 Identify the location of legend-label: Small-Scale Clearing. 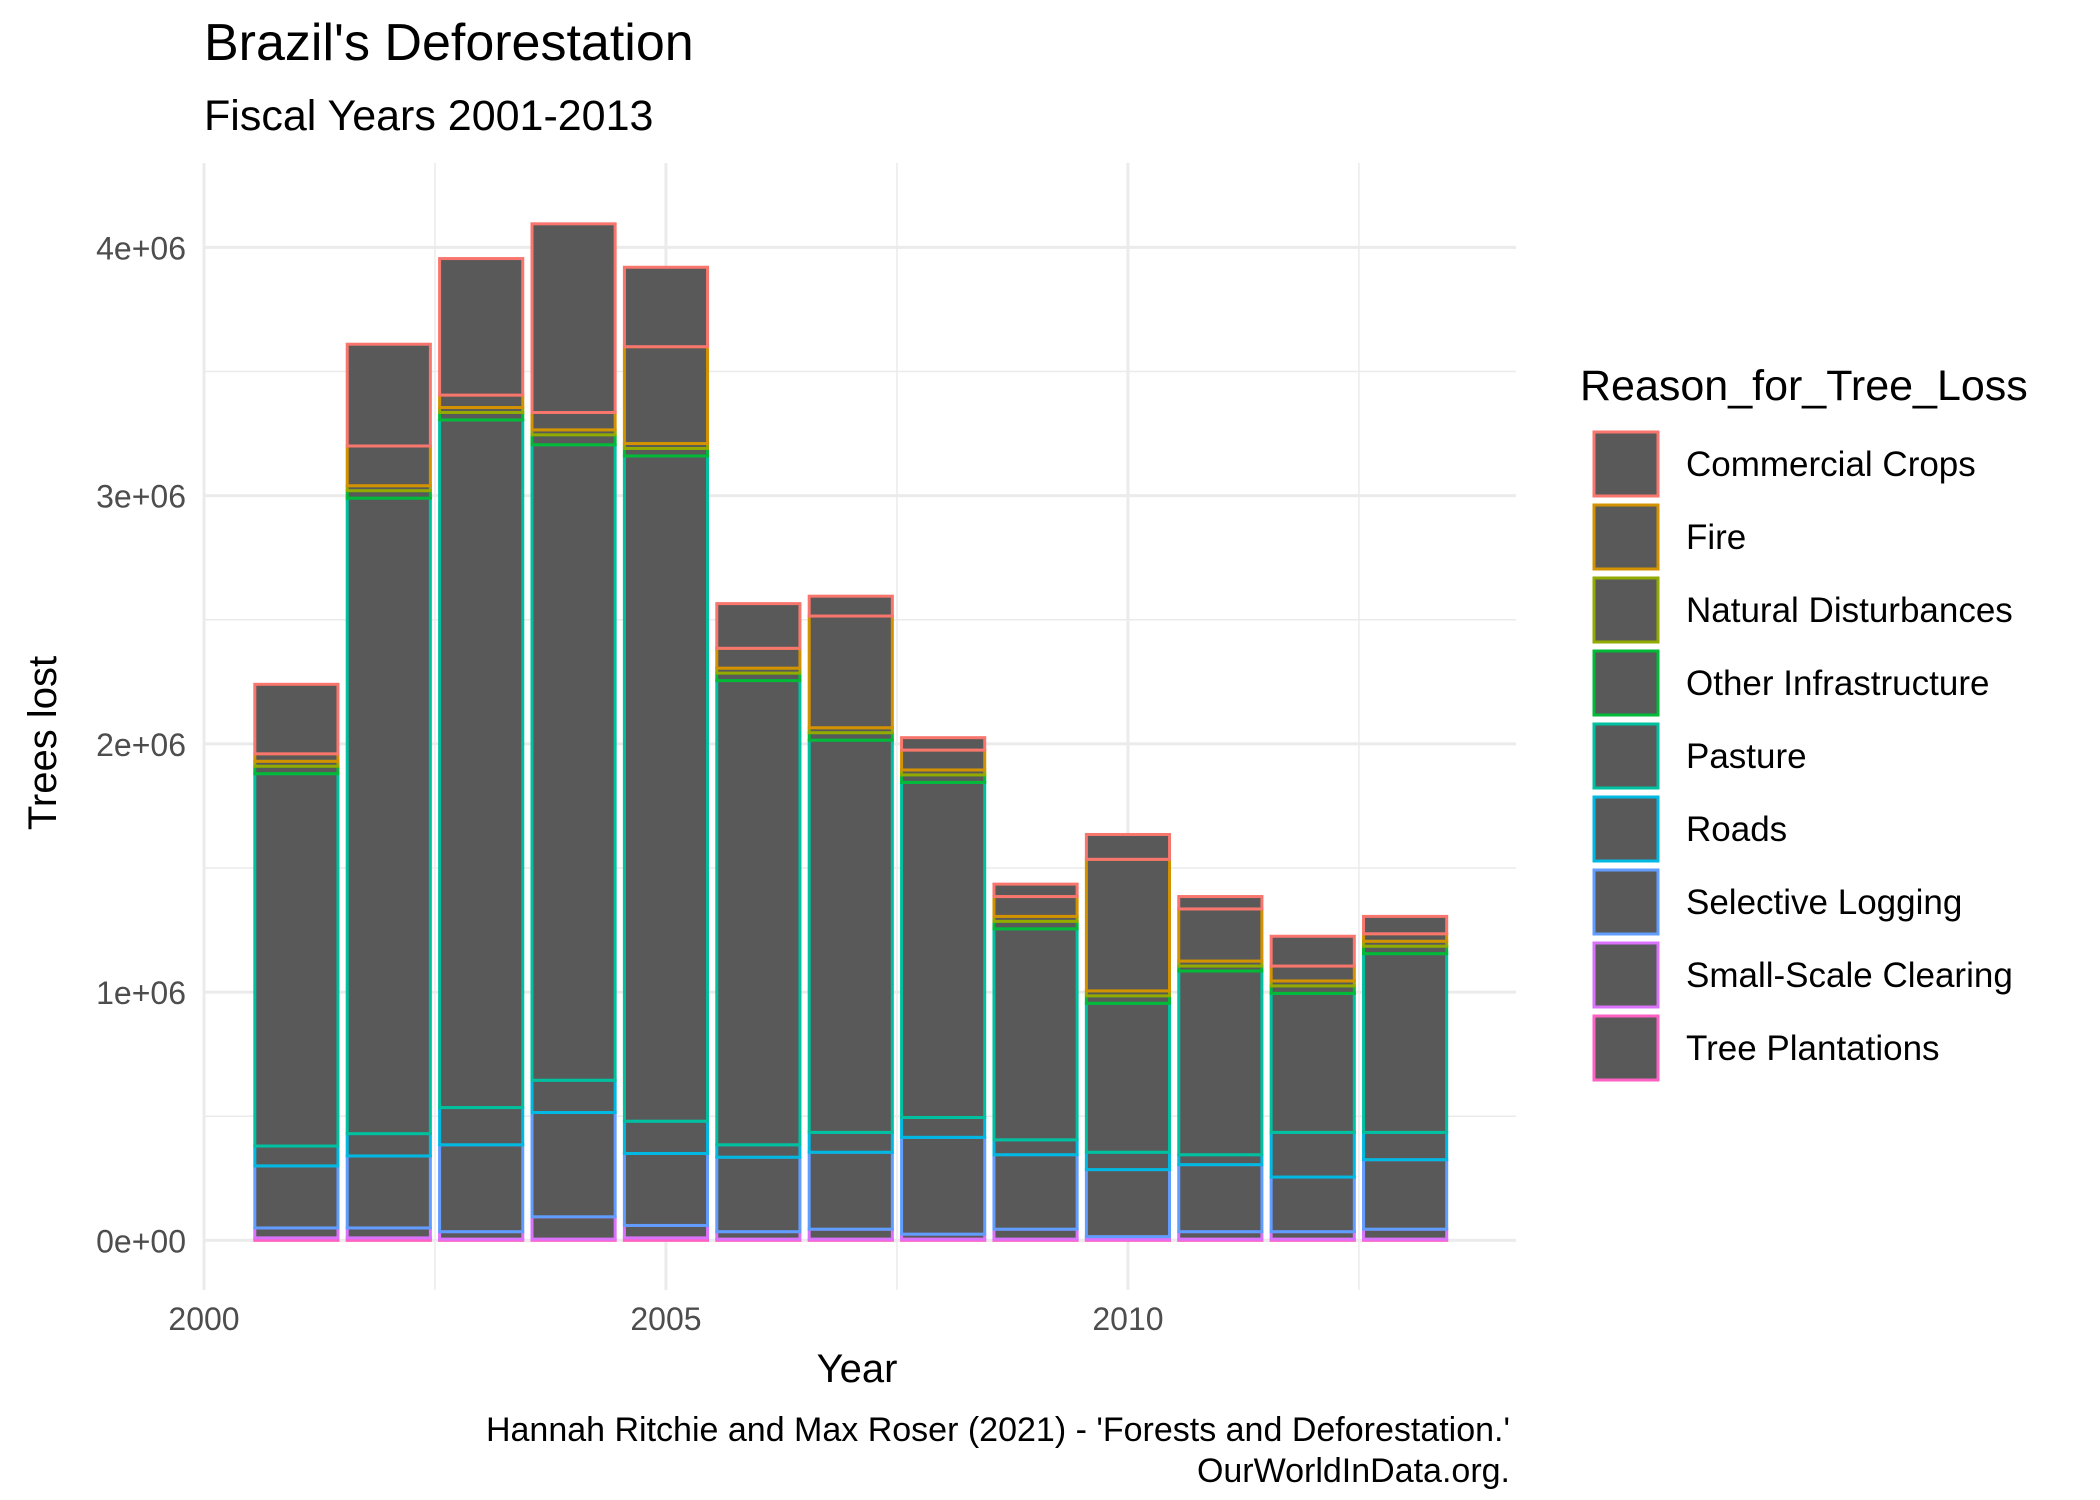
(1849, 975).